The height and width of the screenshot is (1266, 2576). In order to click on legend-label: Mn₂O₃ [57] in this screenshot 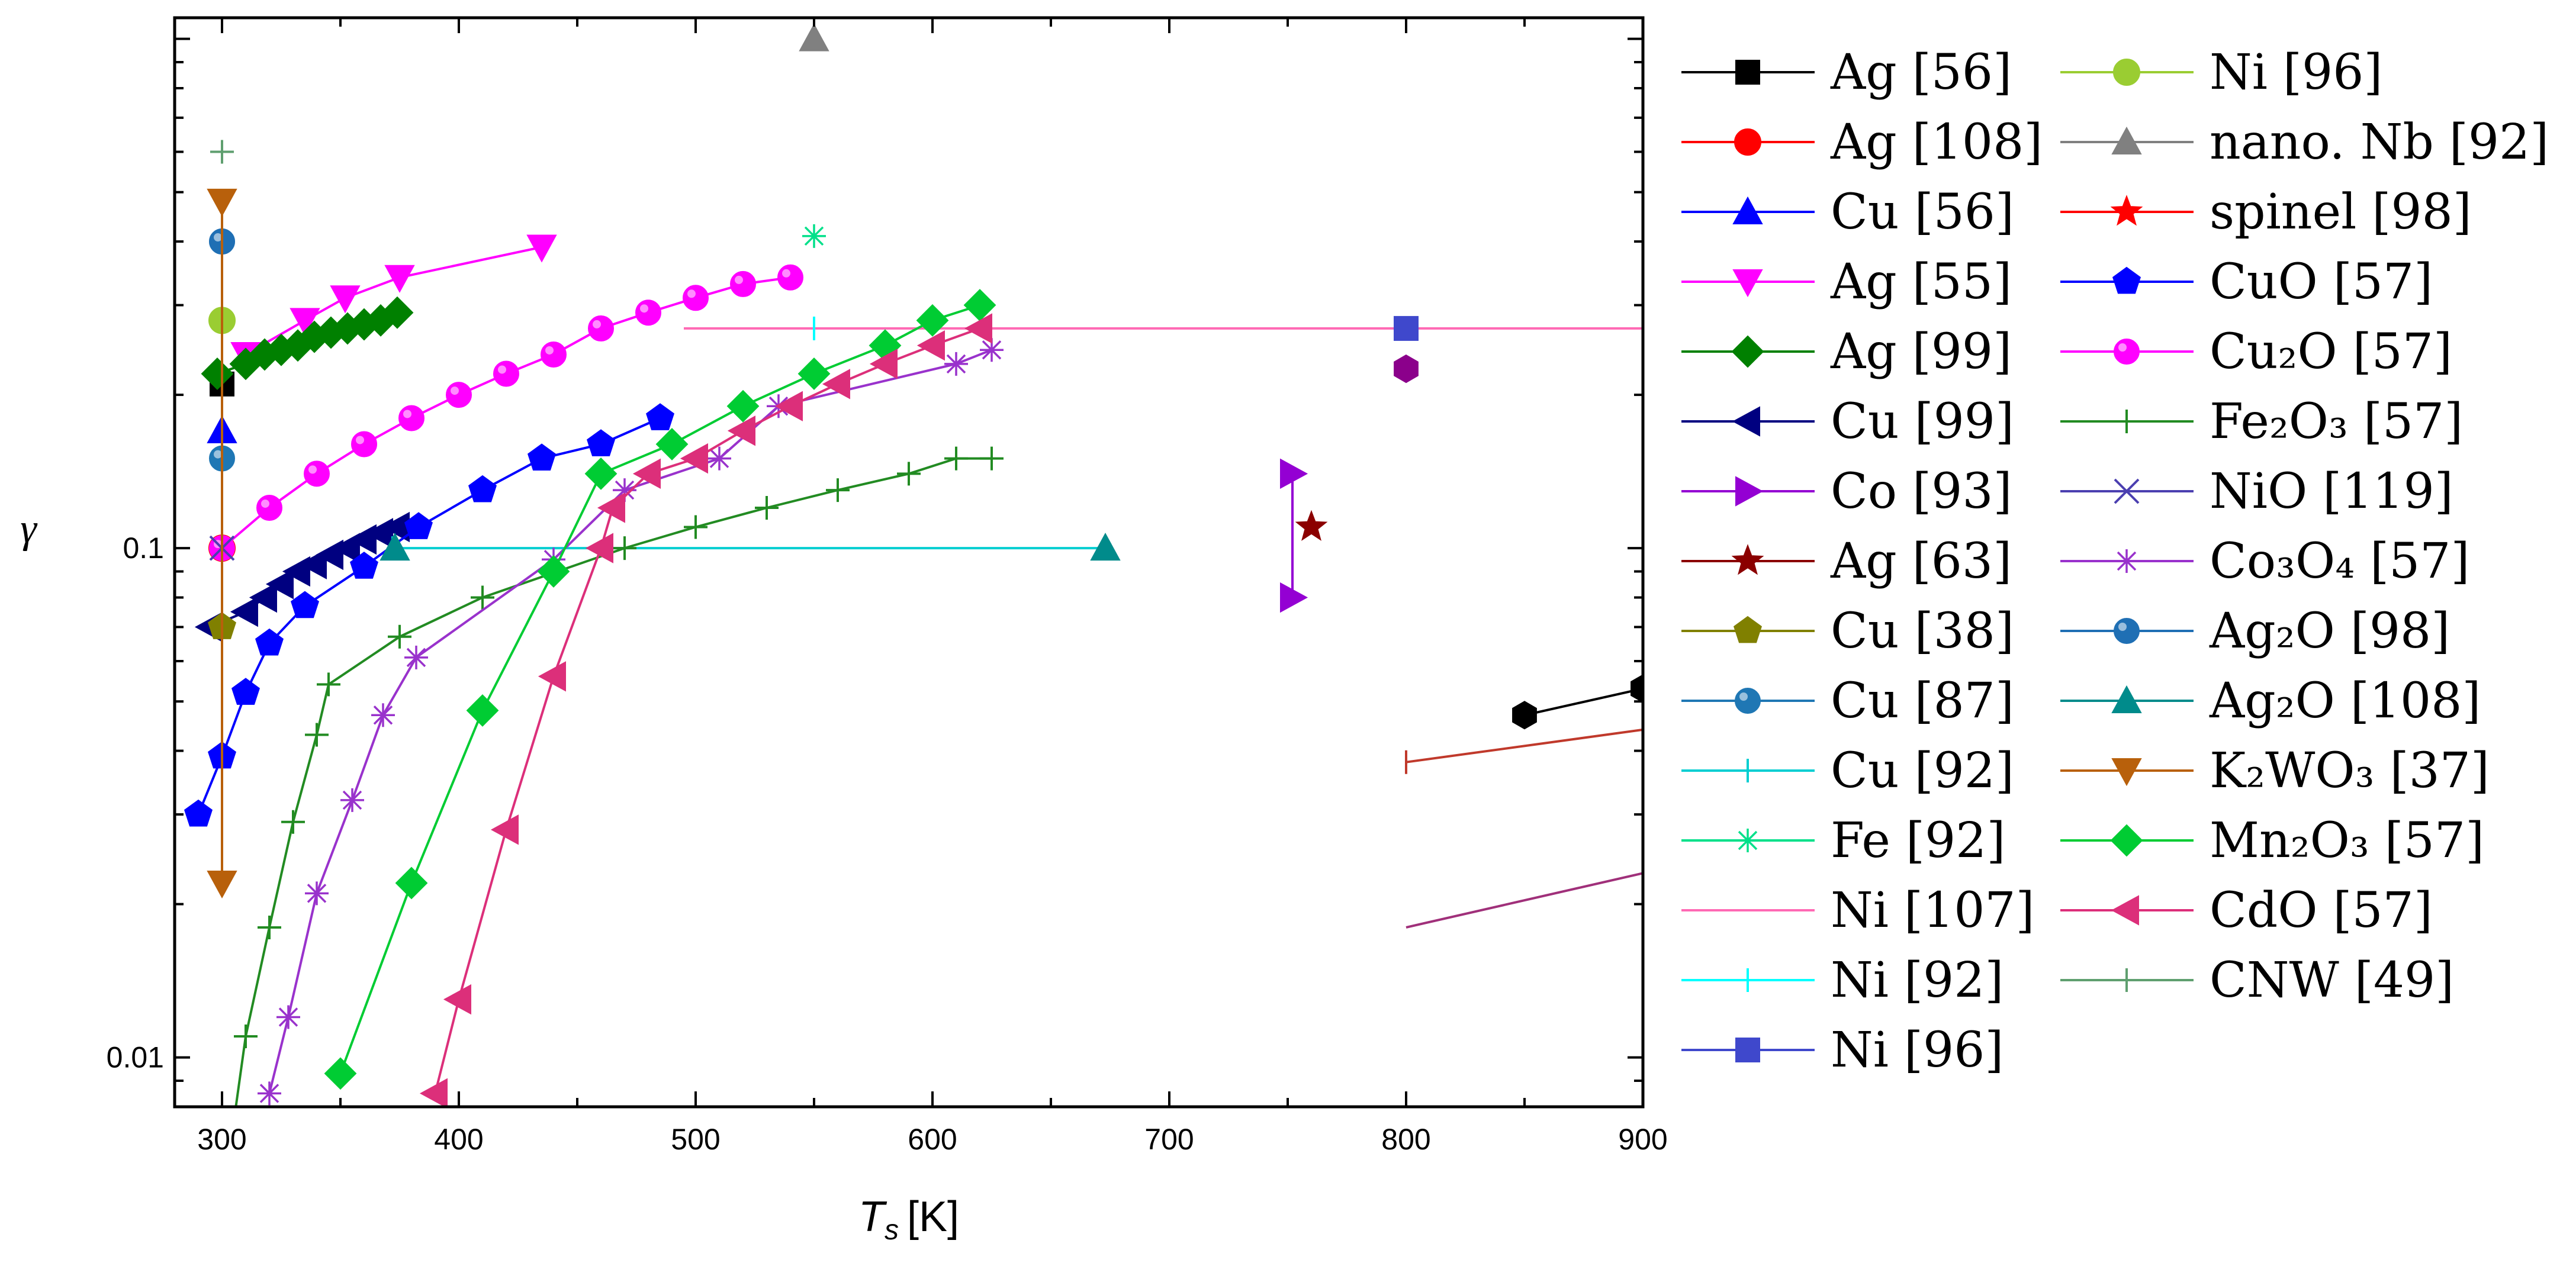, I will do `click(2347, 841)`.